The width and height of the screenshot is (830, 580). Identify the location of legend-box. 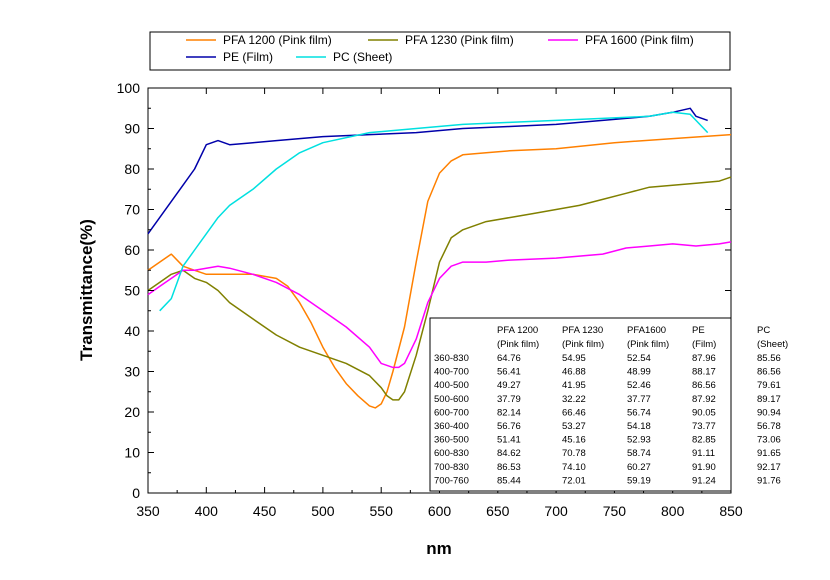
(440, 51).